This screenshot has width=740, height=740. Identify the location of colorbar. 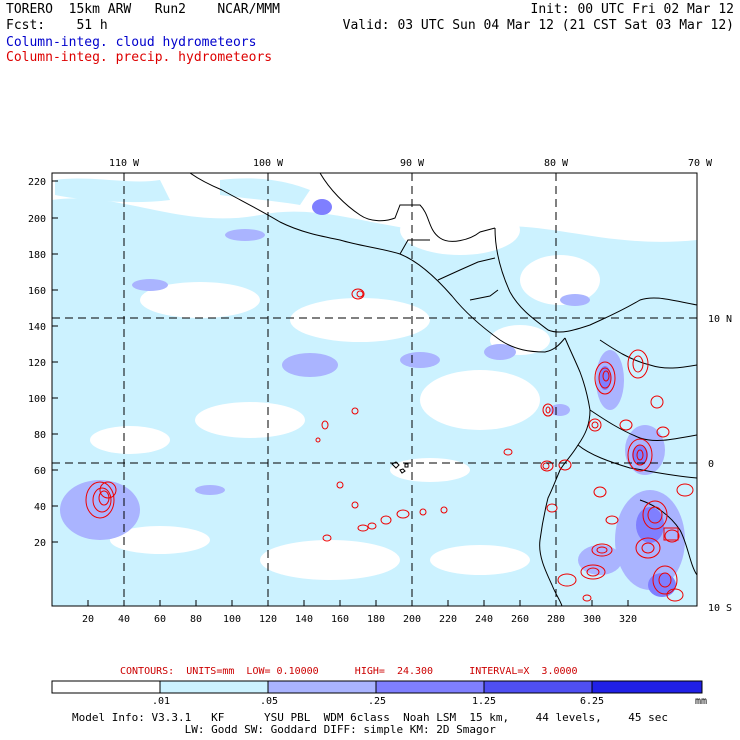
(377, 687).